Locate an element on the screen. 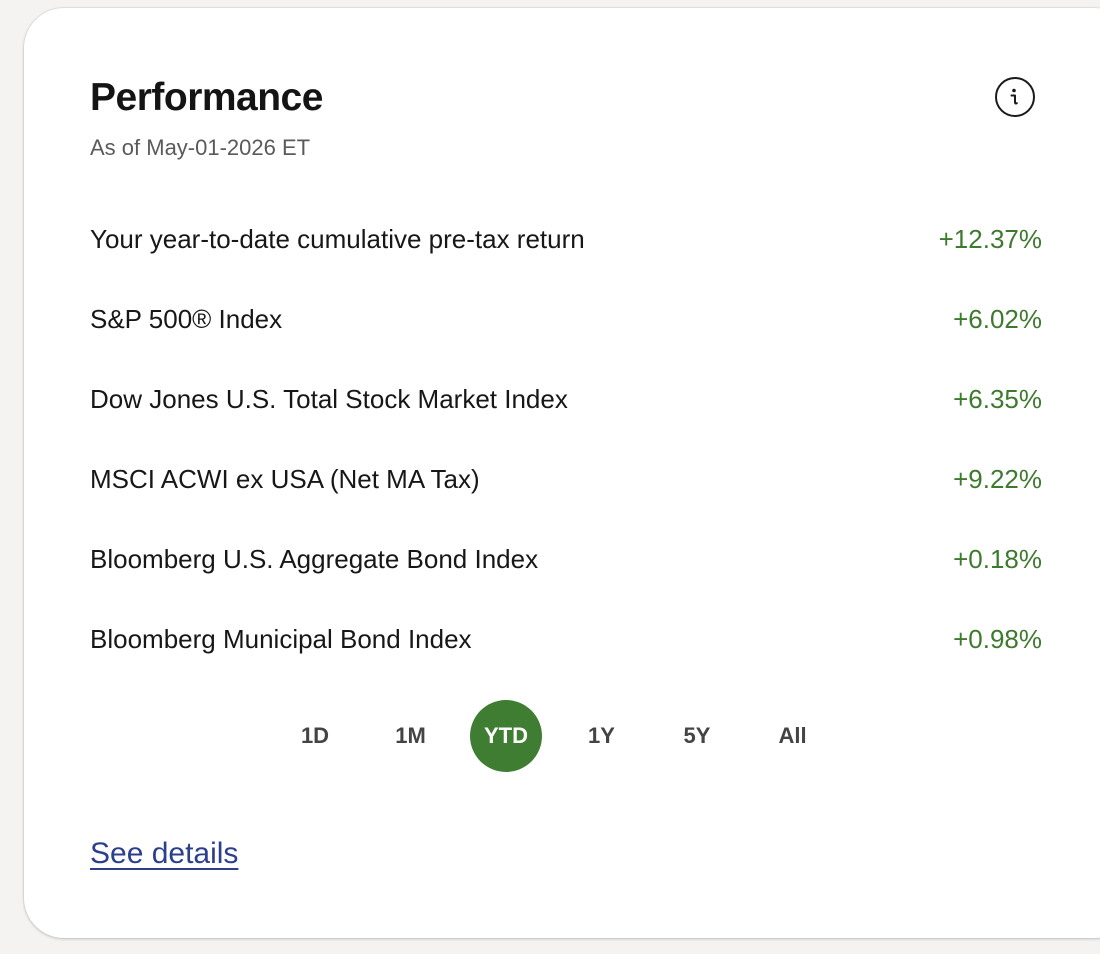  period-1y-button: 1Y is located at coordinates (601, 735).